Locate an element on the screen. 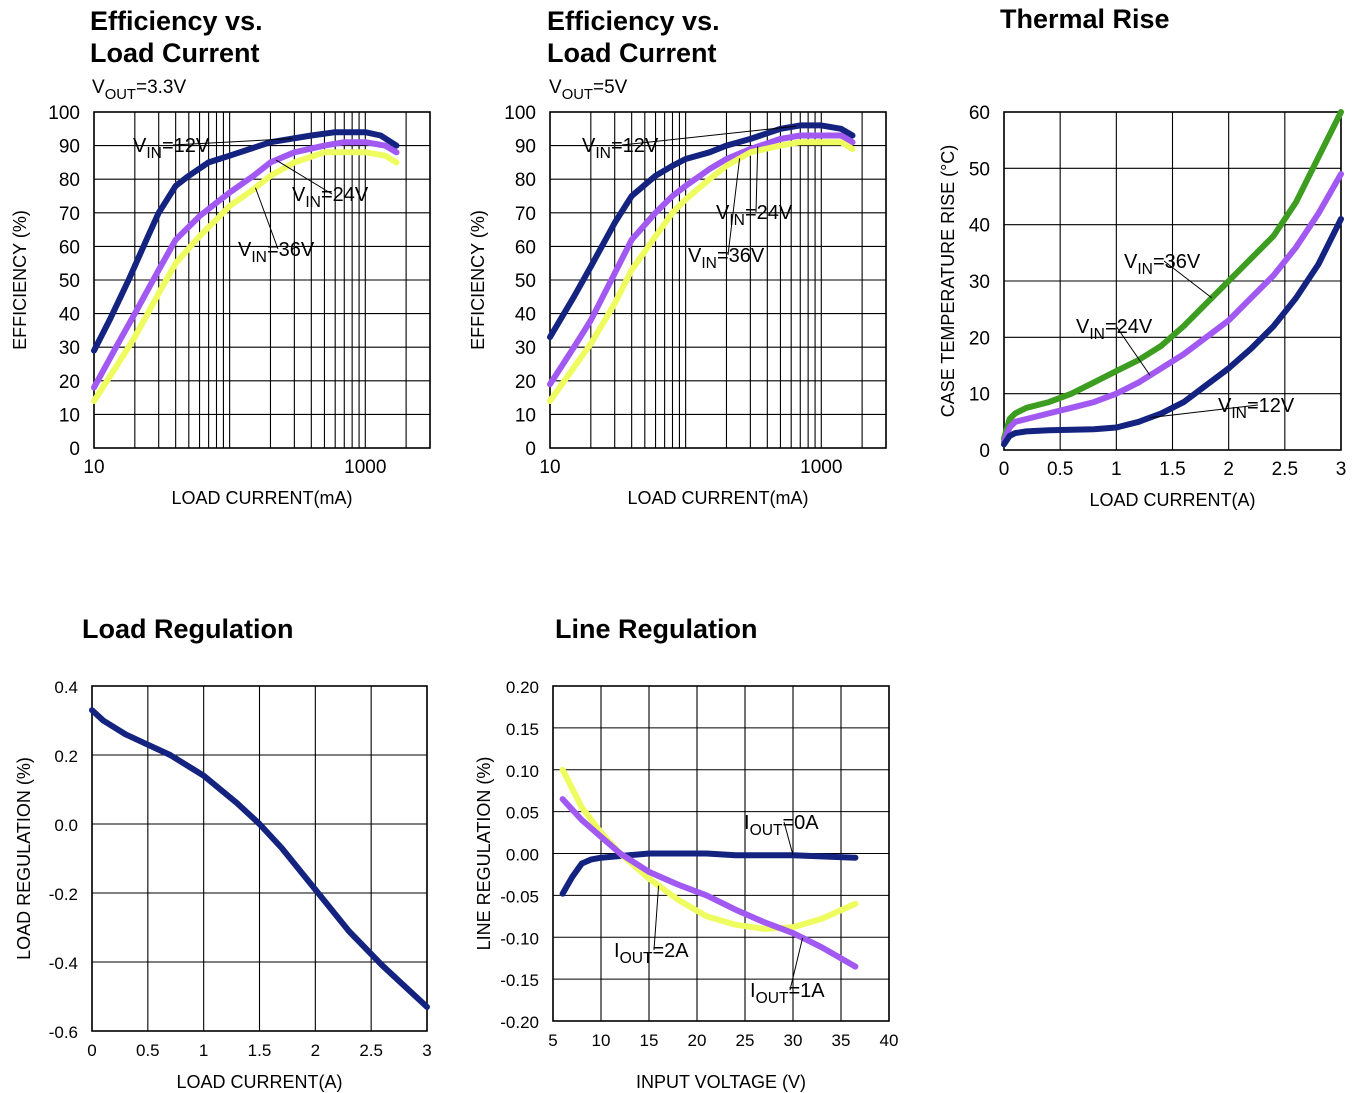 The width and height of the screenshot is (1361, 1093). y-tick-label: 0.00 is located at coordinates (522, 855).